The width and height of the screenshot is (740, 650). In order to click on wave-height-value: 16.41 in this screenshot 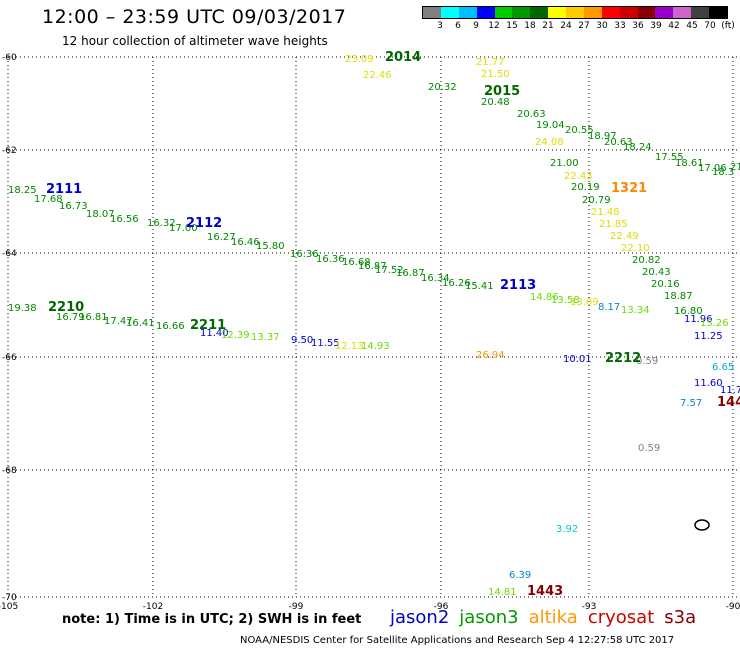, I will do `click(140, 323)`.